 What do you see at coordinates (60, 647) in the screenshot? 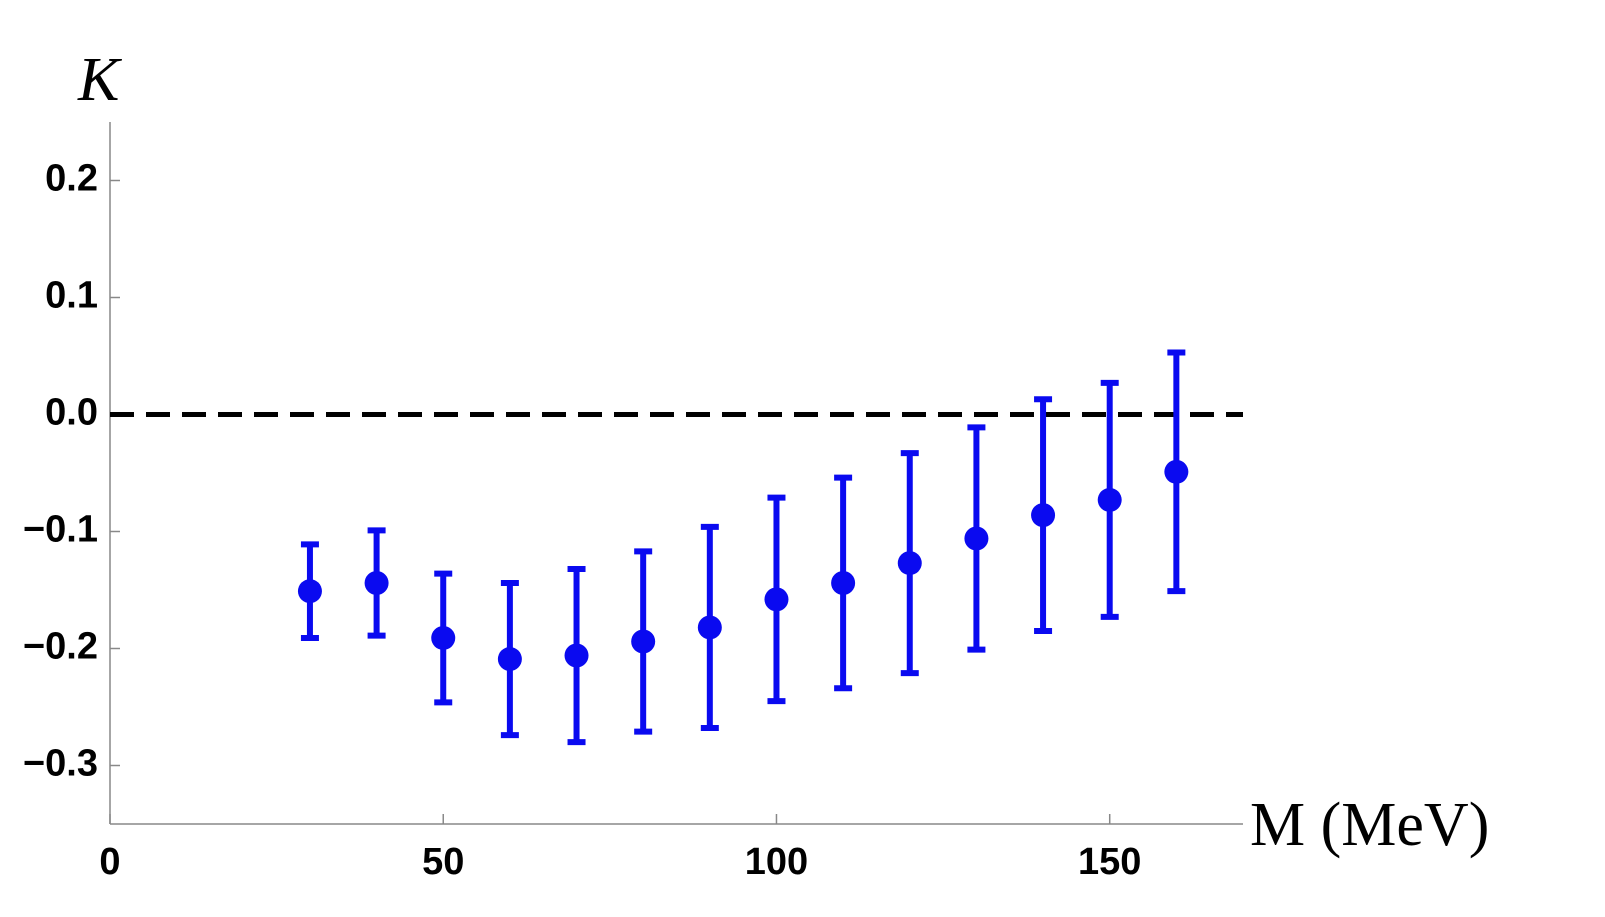
I see `y-tick-label: −0.2` at bounding box center [60, 647].